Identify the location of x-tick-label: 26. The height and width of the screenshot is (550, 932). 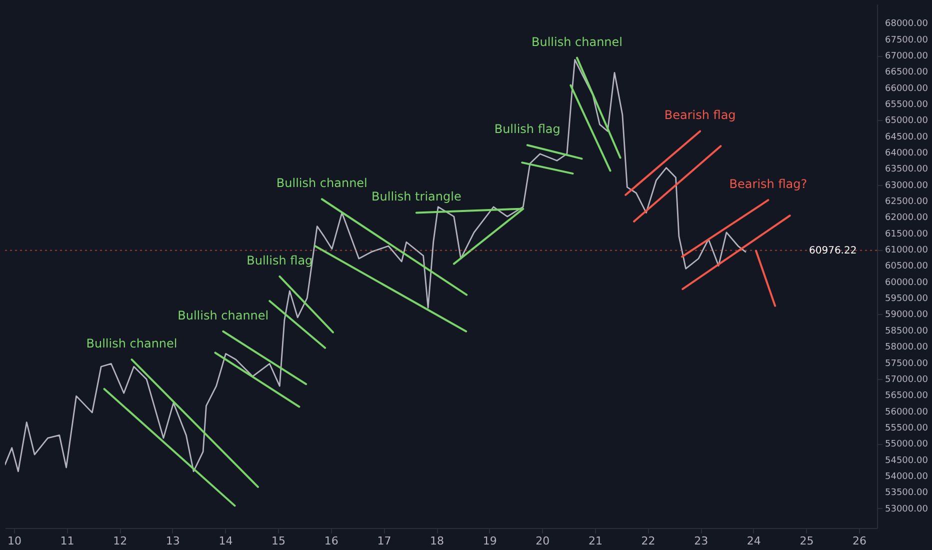
(859, 541).